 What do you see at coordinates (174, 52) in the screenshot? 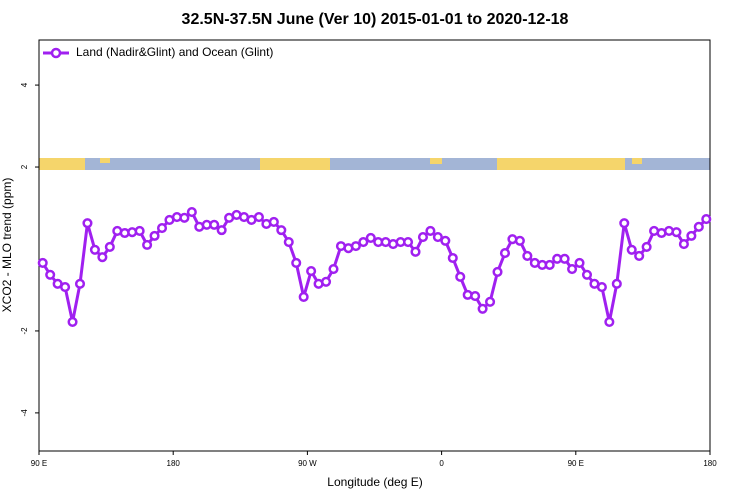
I see `legend-label: Land (Nadir&Glint) and Ocean (Glint)` at bounding box center [174, 52].